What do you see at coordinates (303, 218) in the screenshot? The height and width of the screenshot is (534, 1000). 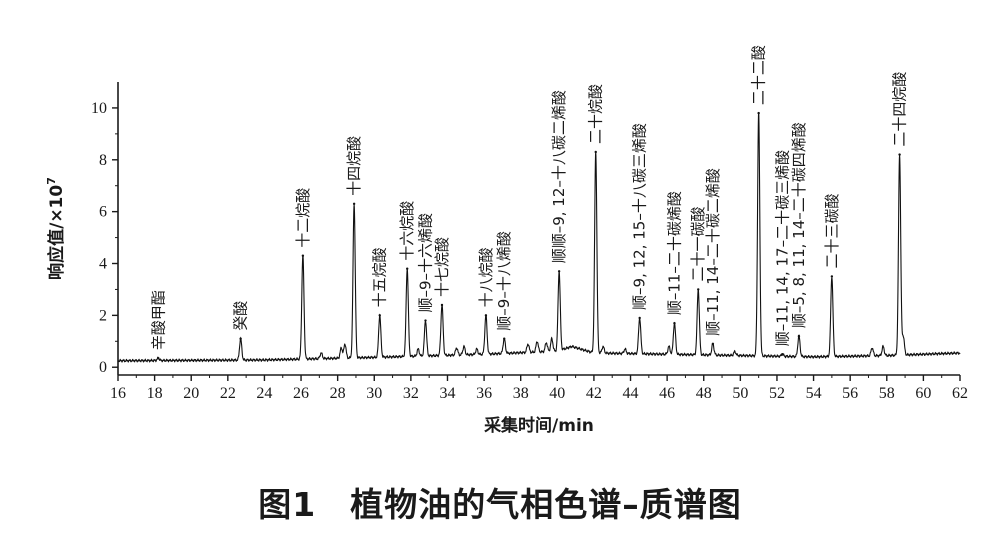 I see `peak-label: 十二烷酸` at bounding box center [303, 218].